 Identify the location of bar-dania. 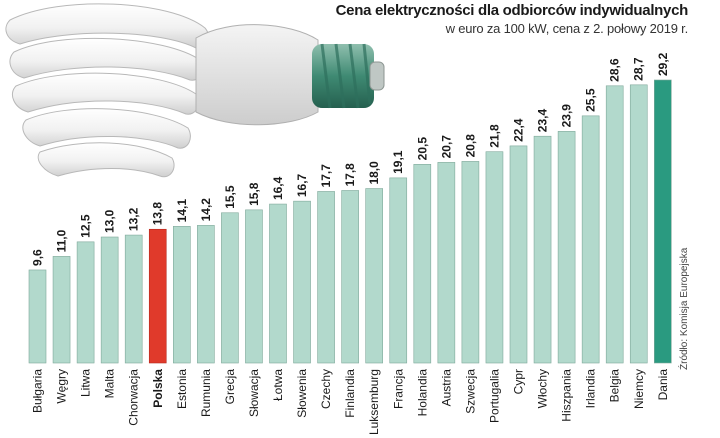
(662, 221).